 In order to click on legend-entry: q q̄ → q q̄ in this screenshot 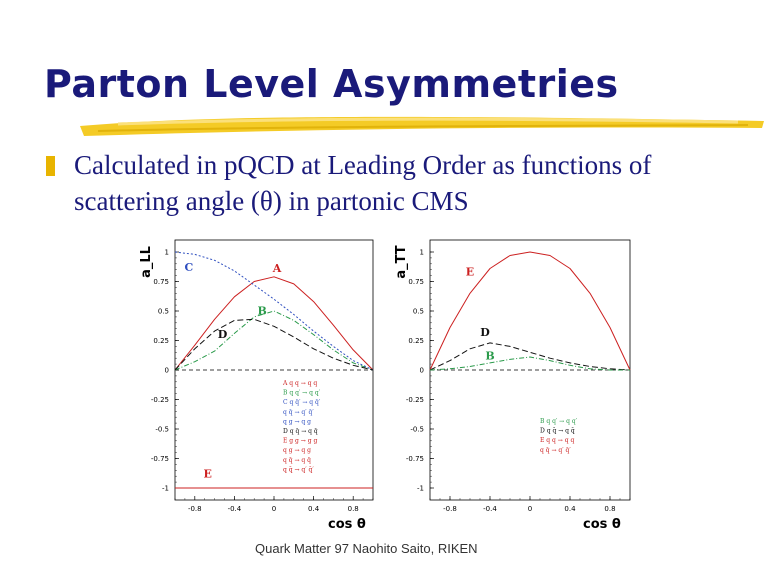, I will do `click(297, 460)`.